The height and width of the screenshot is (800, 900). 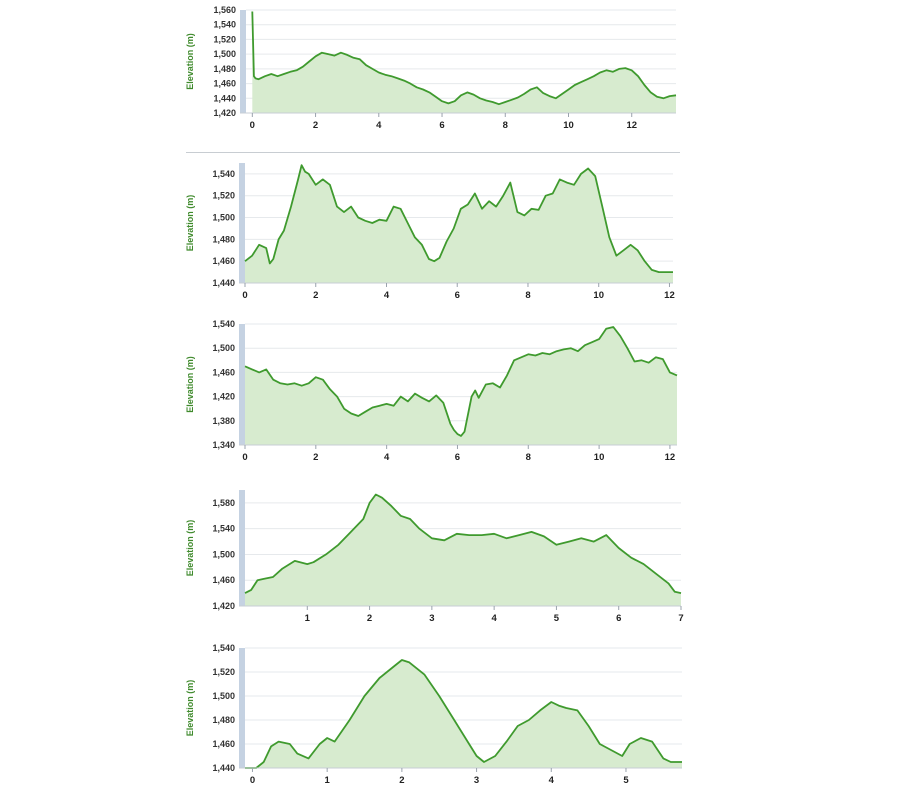 What do you see at coordinates (223, 503) in the screenshot?
I see `y-tick-label: 1,580` at bounding box center [223, 503].